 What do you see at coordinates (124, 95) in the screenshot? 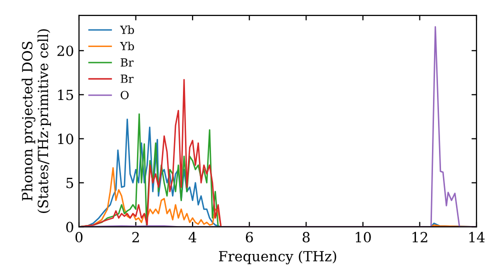
I see `legend-label: O` at bounding box center [124, 95].